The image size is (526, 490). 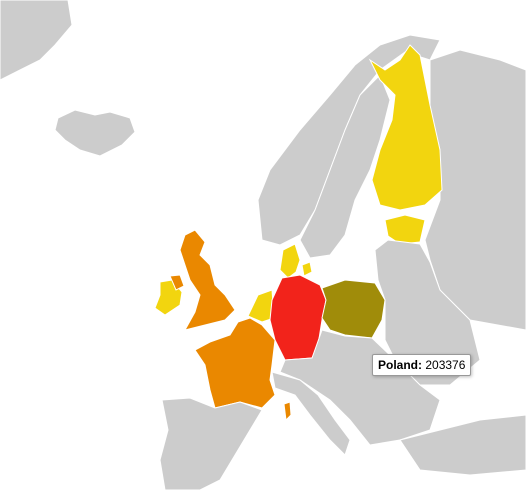 What do you see at coordinates (345, 166) in the screenshot?
I see `sweden` at bounding box center [345, 166].